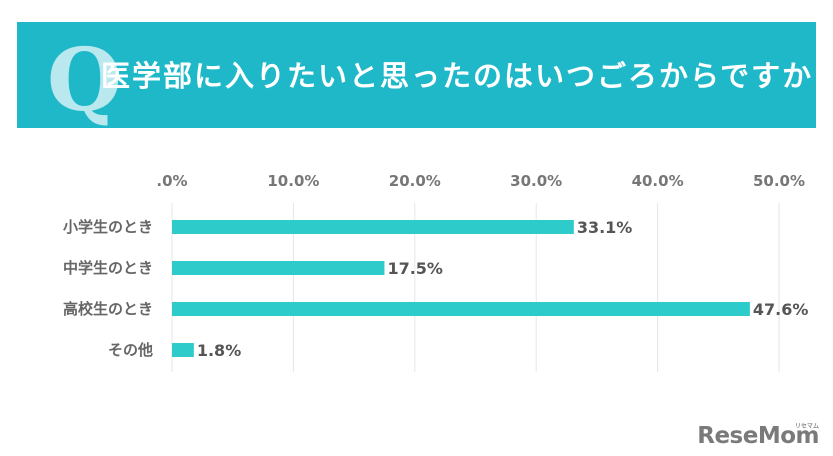 This screenshot has height=456, width=833. I want to click on x-tick-labels: .0% 10.0% 20.0% 30.0% 40.0% 50.0%, so click(480, 181).